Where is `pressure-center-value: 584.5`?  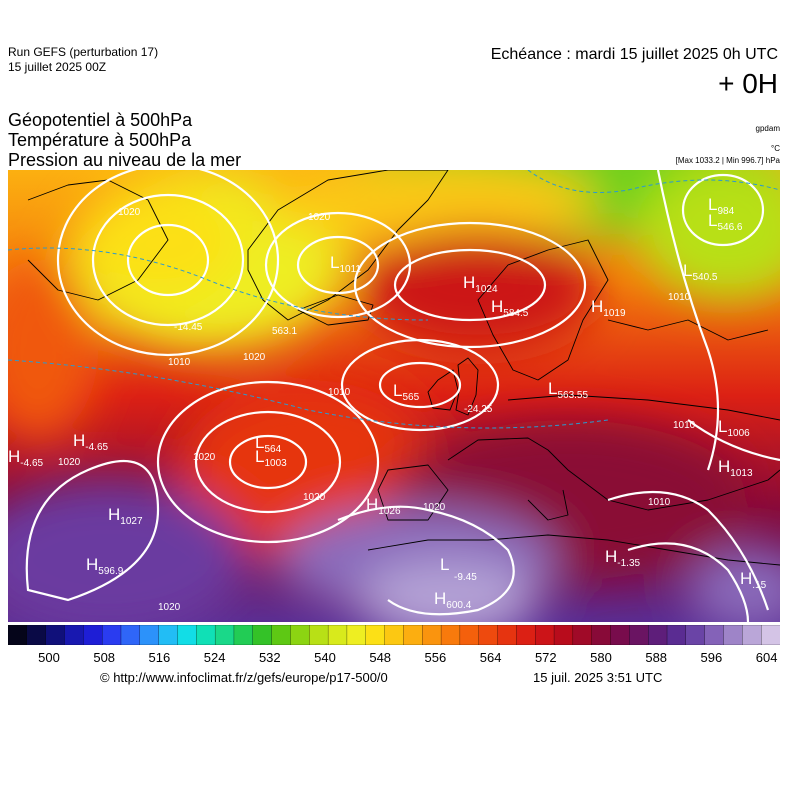 pressure-center-value: 584.5 is located at coordinates (515, 313).